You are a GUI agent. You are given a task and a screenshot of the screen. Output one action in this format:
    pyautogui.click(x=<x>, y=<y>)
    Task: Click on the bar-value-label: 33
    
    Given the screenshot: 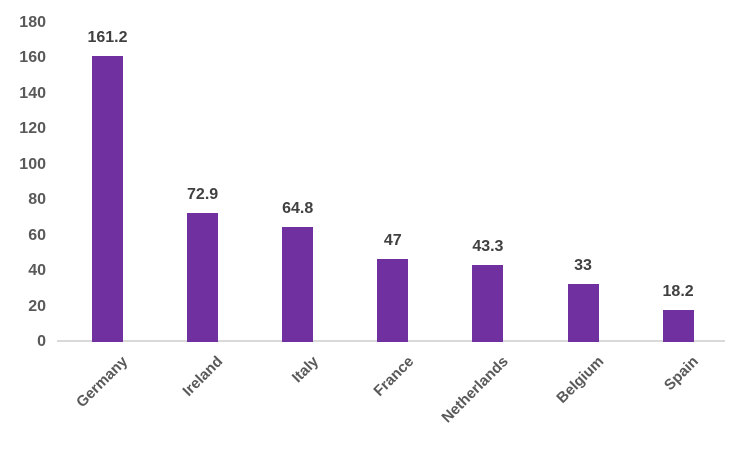 What is the action you would take?
    pyautogui.click(x=583, y=265)
    